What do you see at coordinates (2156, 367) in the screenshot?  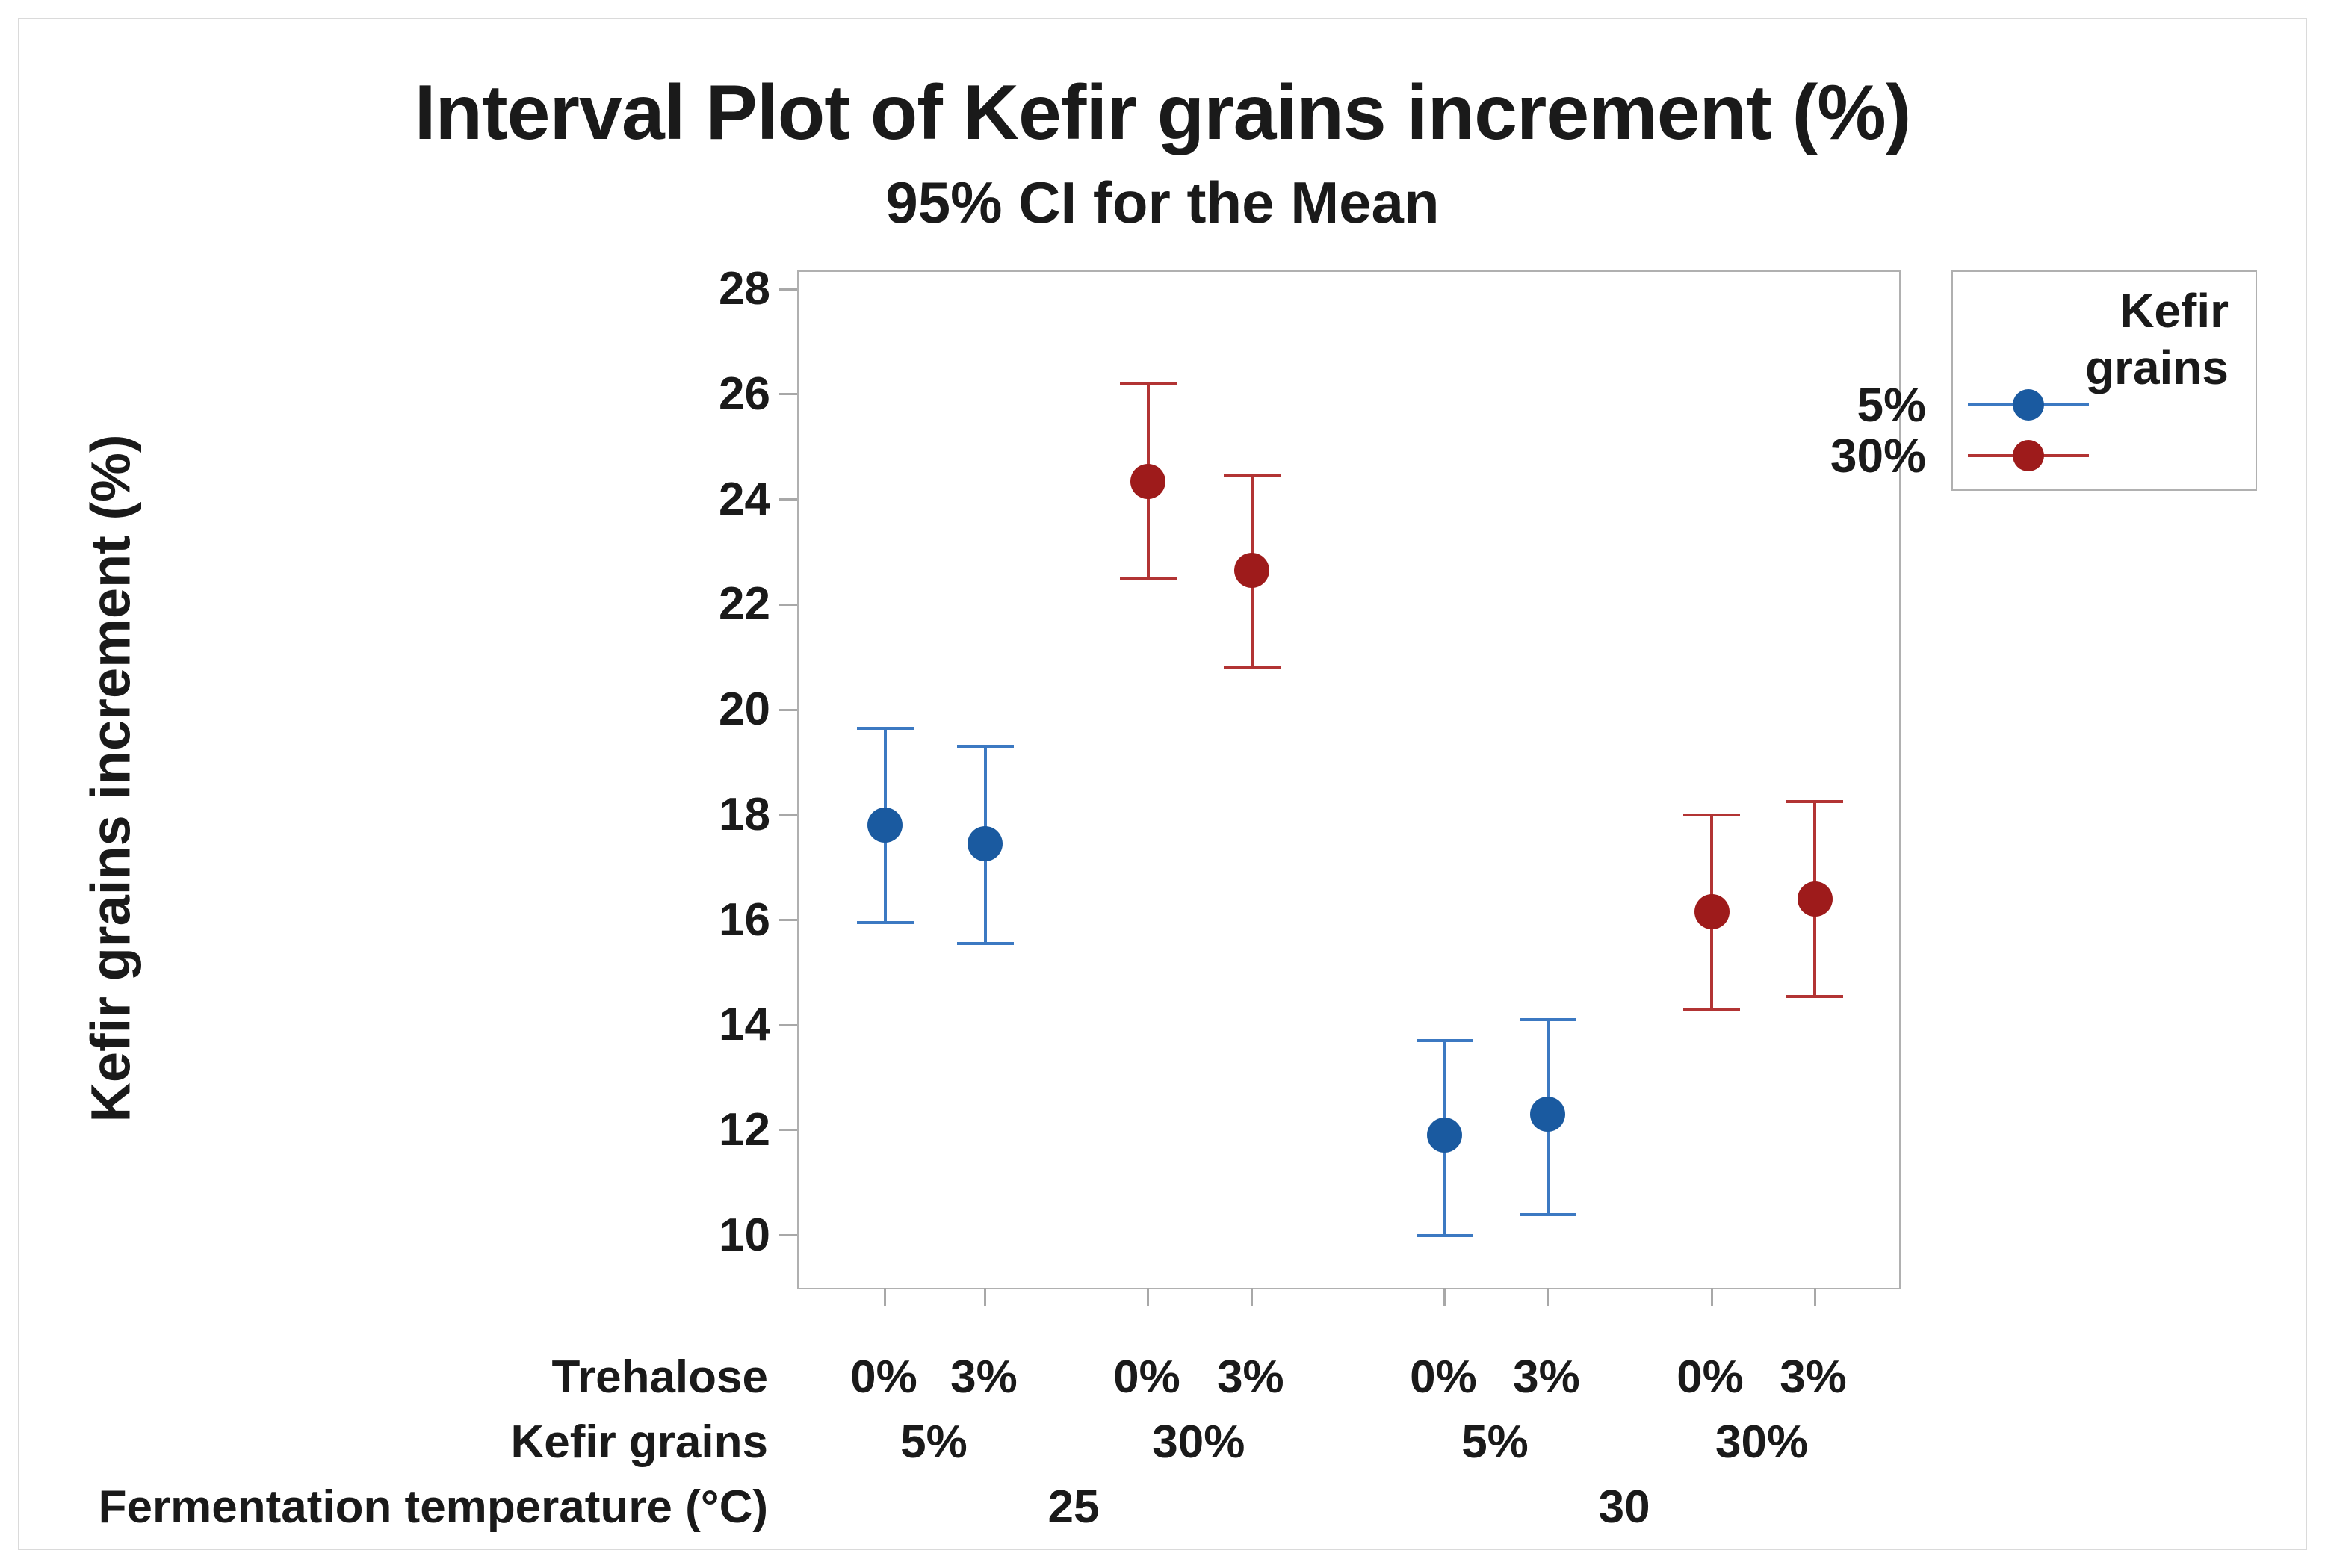 I see `legend-title-line2: grains` at bounding box center [2156, 367].